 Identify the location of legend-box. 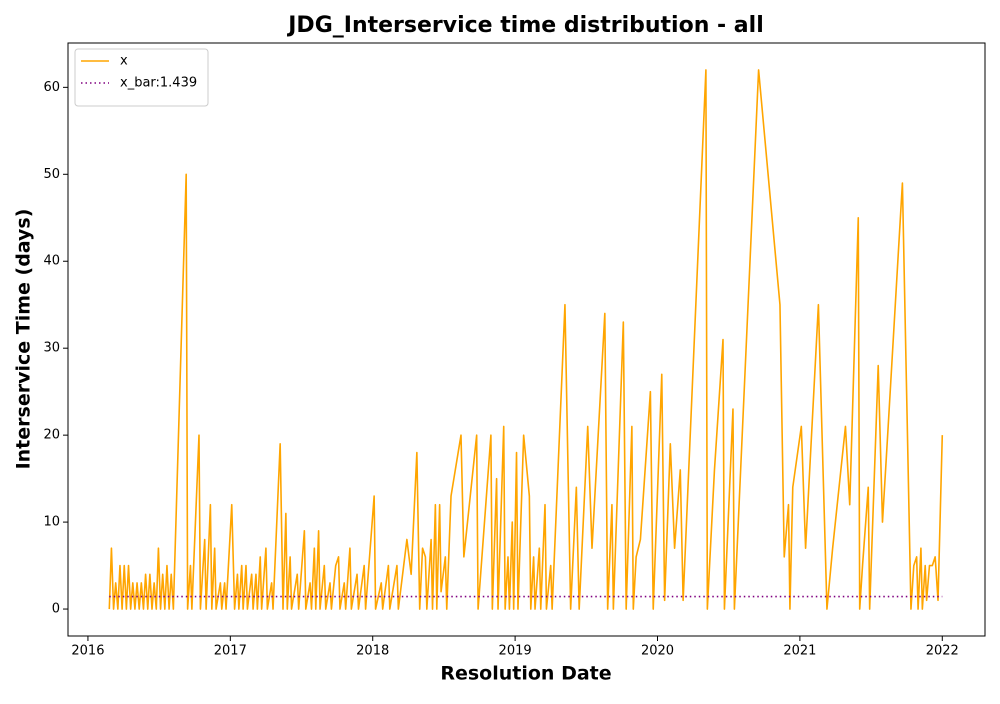
(141, 77).